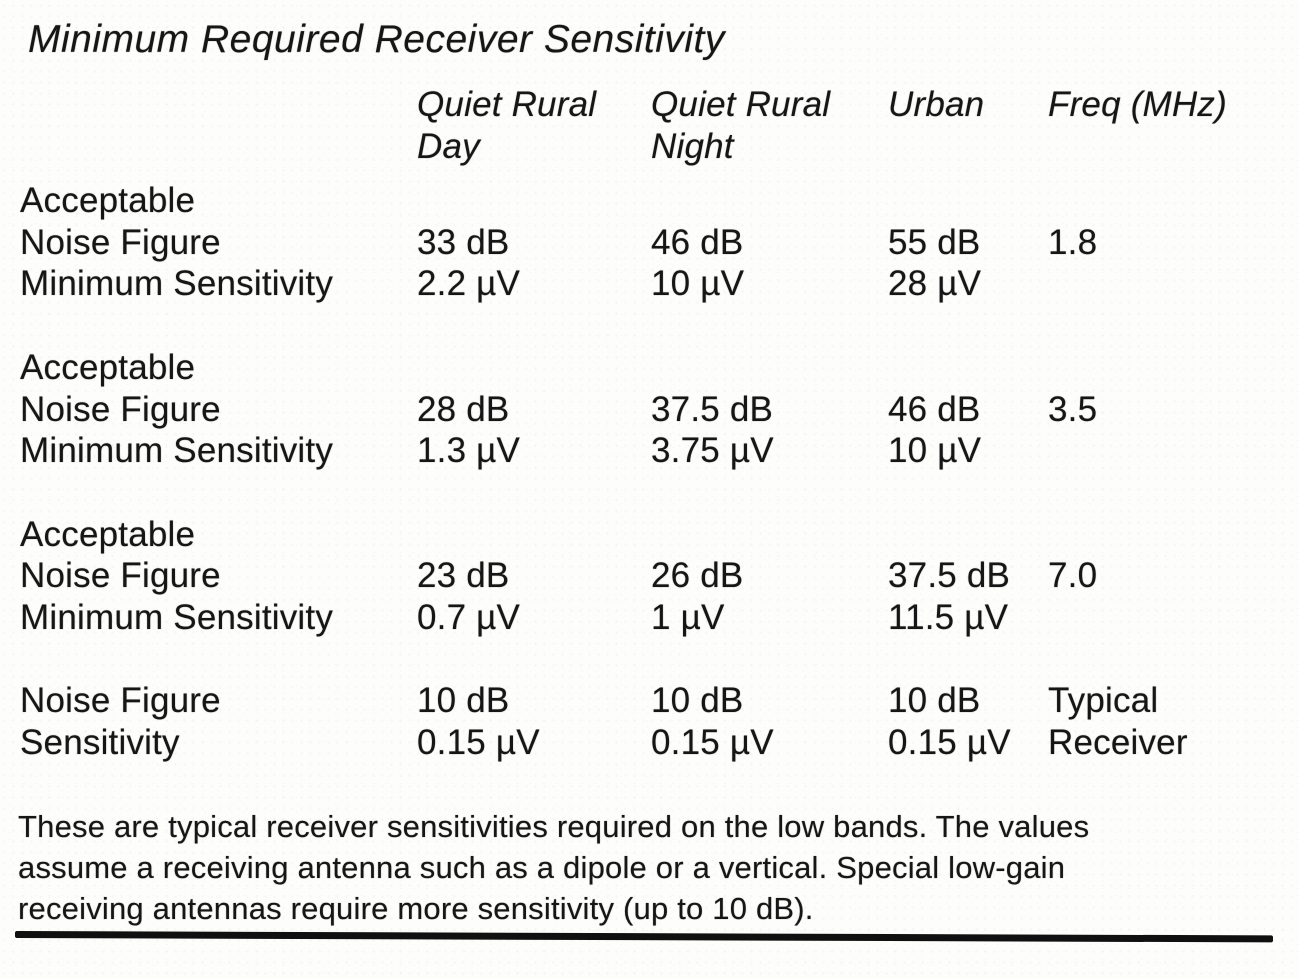 The width and height of the screenshot is (1299, 979). Describe the element at coordinates (934, 242) in the screenshot. I see `cell-urban: 55 dB` at that location.